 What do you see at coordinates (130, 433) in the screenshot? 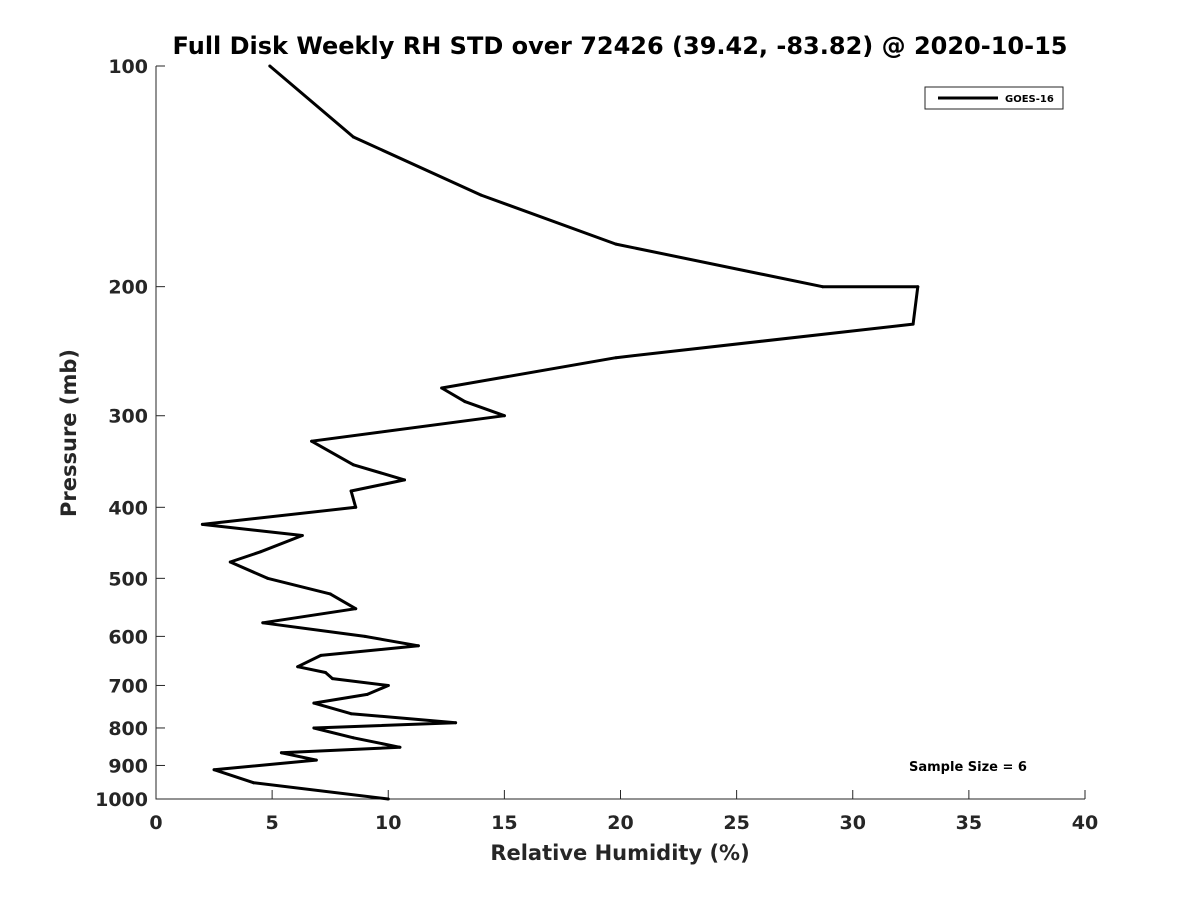
I see `y-axis-ticks: 100 200 300 400 500 600 700 800 900 1000` at bounding box center [130, 433].